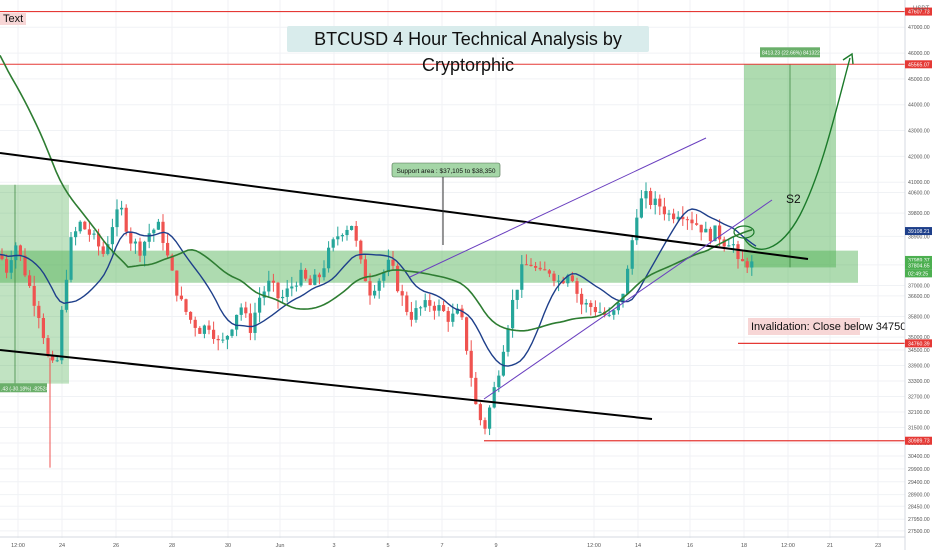  Describe the element at coordinates (919, 483) in the screenshot. I see `y-tick-label: 29400.00` at that location.